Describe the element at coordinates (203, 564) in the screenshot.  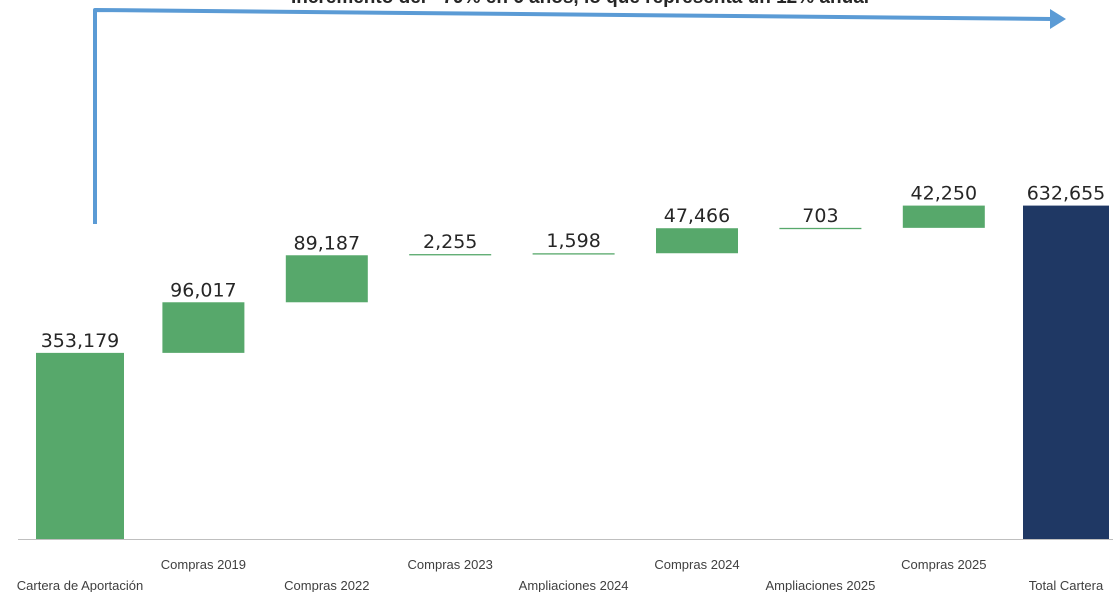
I see `category-label: Compras 2019` at that location.